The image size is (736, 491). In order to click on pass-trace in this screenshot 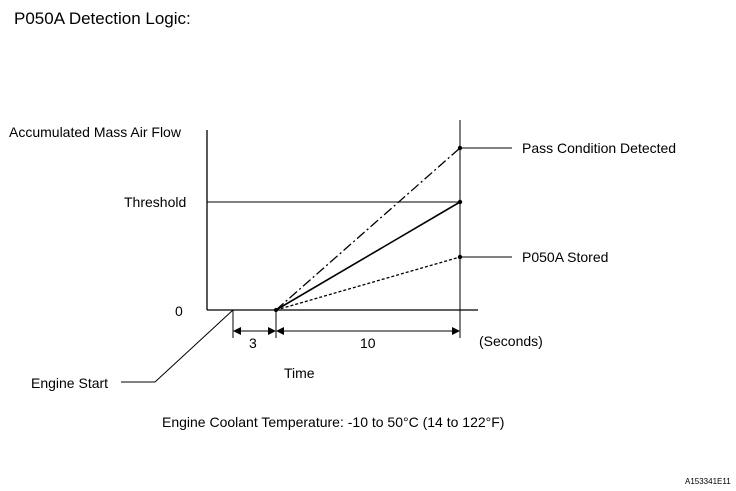, I will do `click(368, 229)`.